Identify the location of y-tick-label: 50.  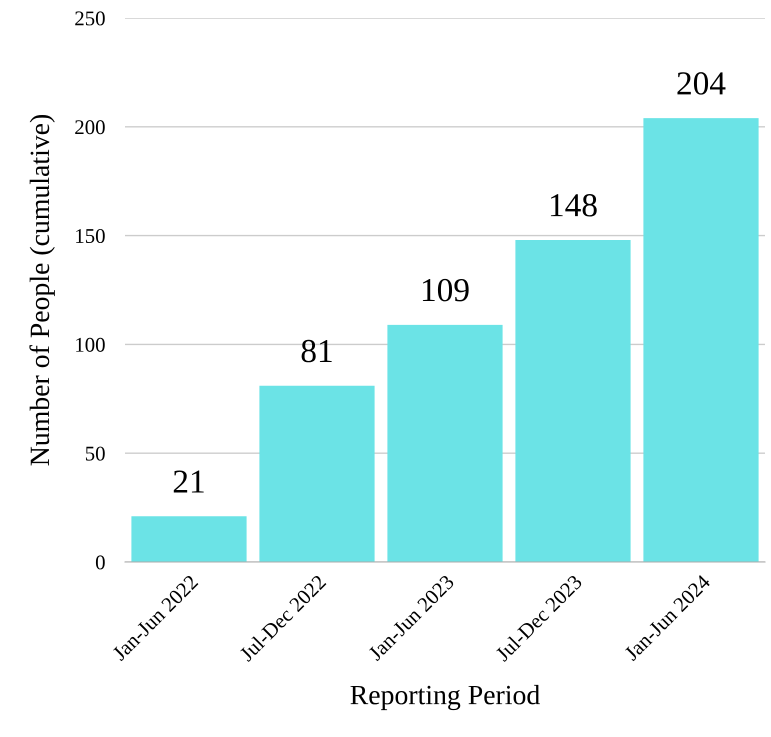
(95, 453).